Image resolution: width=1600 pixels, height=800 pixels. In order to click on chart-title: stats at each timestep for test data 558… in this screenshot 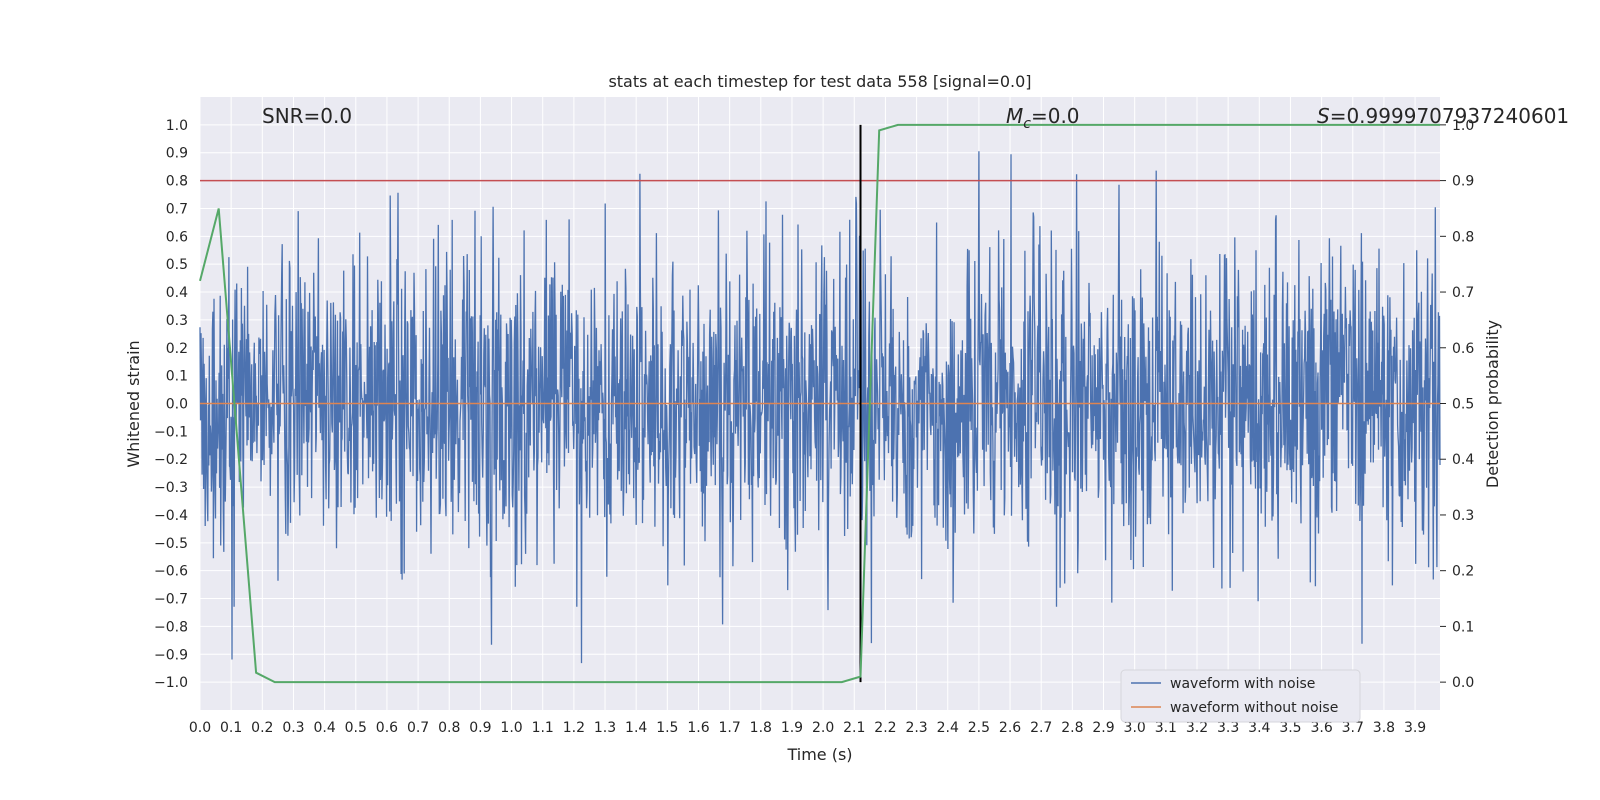, I will do `click(819, 81)`.